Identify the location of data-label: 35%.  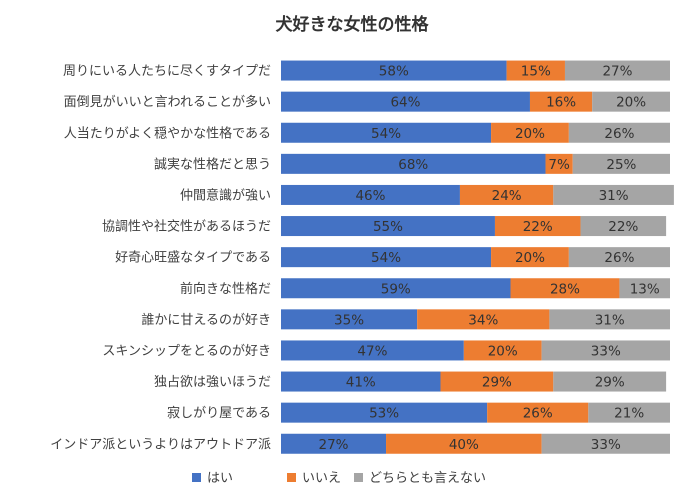
(349, 320).